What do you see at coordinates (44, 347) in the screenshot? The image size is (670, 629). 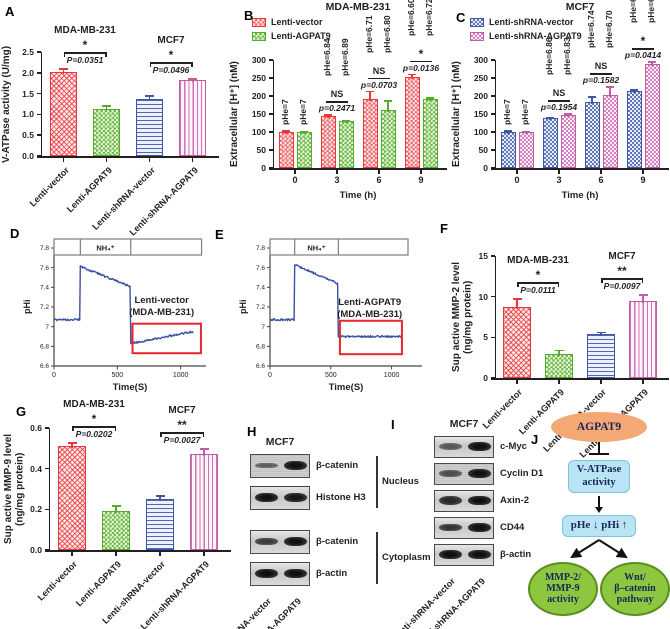 I see `y-tick-label: 6.8` at bounding box center [44, 347].